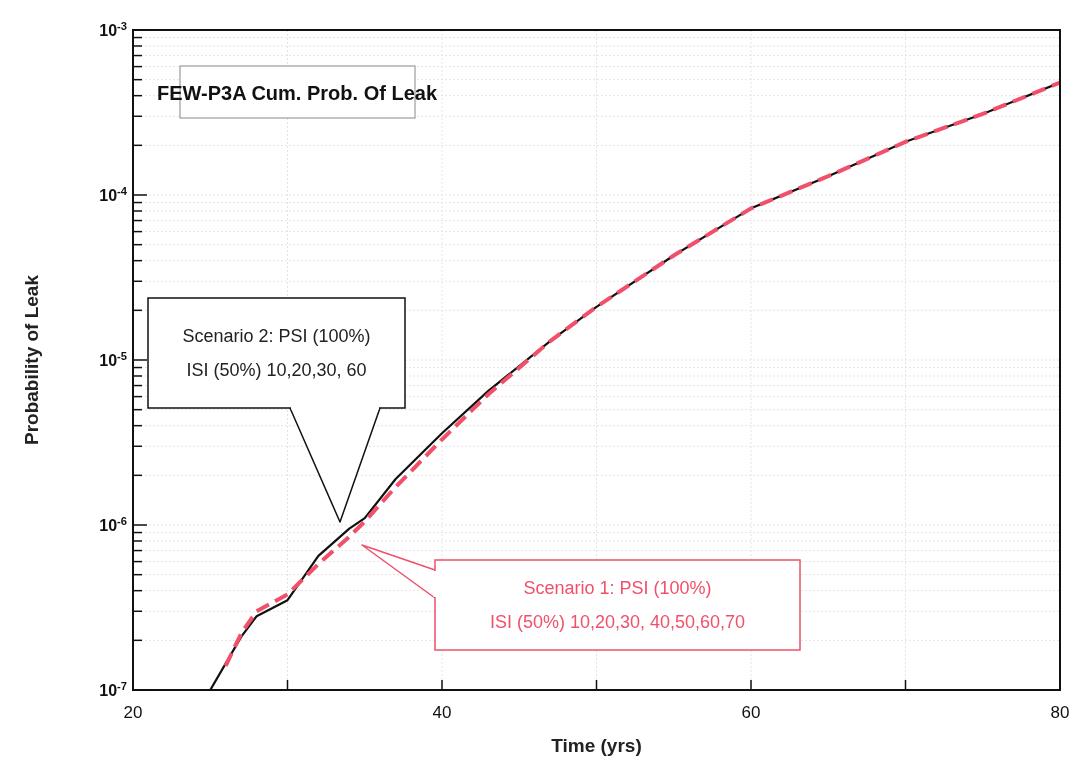 Image resolution: width=1073 pixels, height=768 pixels. I want to click on x-tick-label: 20, so click(133, 712).